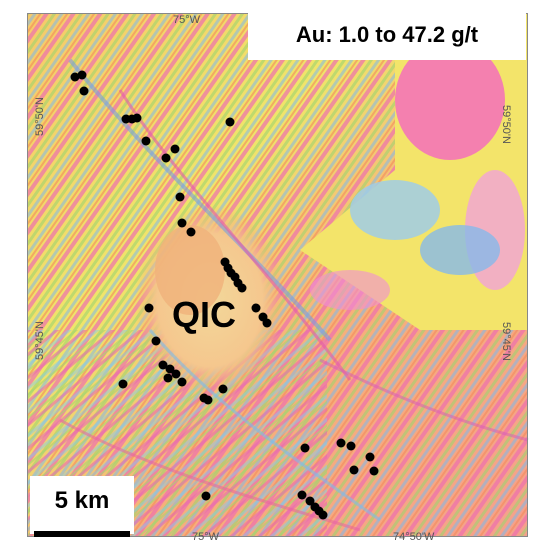  Describe the element at coordinates (506, 124) in the screenshot. I see `latitude-label-right-top: 59°50'N` at that location.